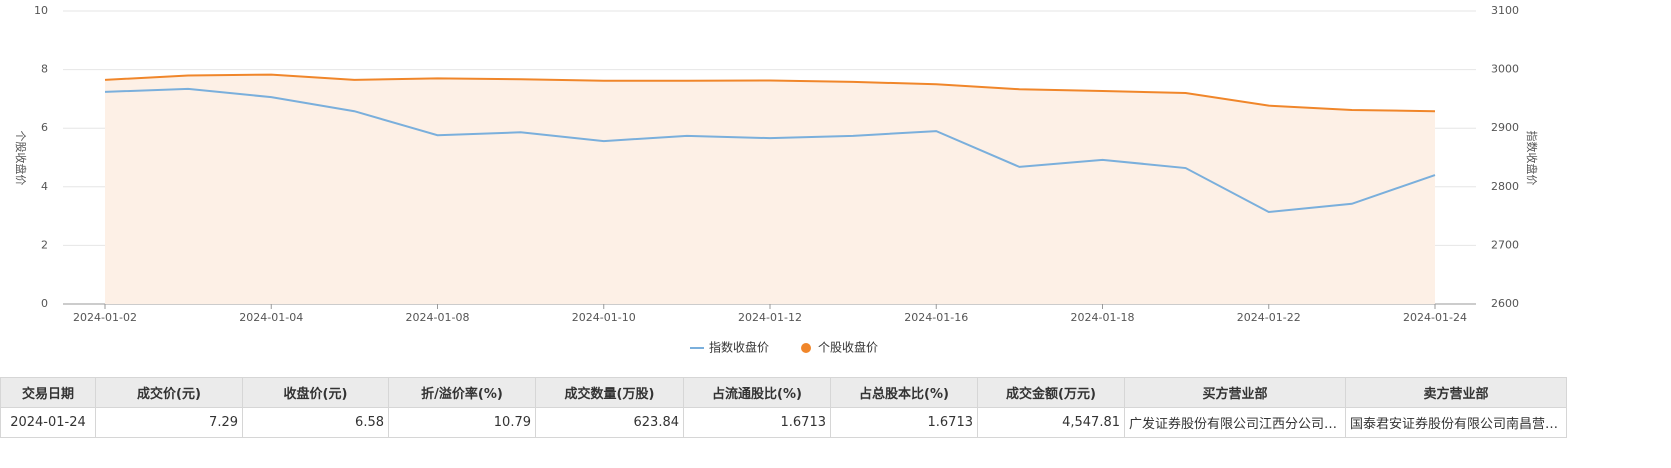  Describe the element at coordinates (1103, 317) in the screenshot. I see `x-tick-label: 2024-01-18` at that location.